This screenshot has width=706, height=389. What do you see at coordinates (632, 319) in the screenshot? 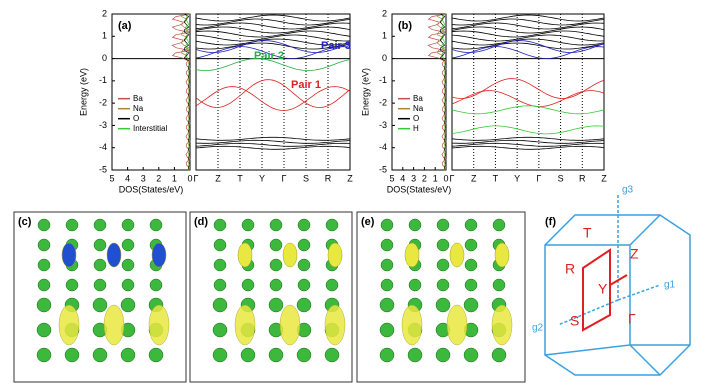
I see `bz-point: Γ` at bounding box center [632, 319].